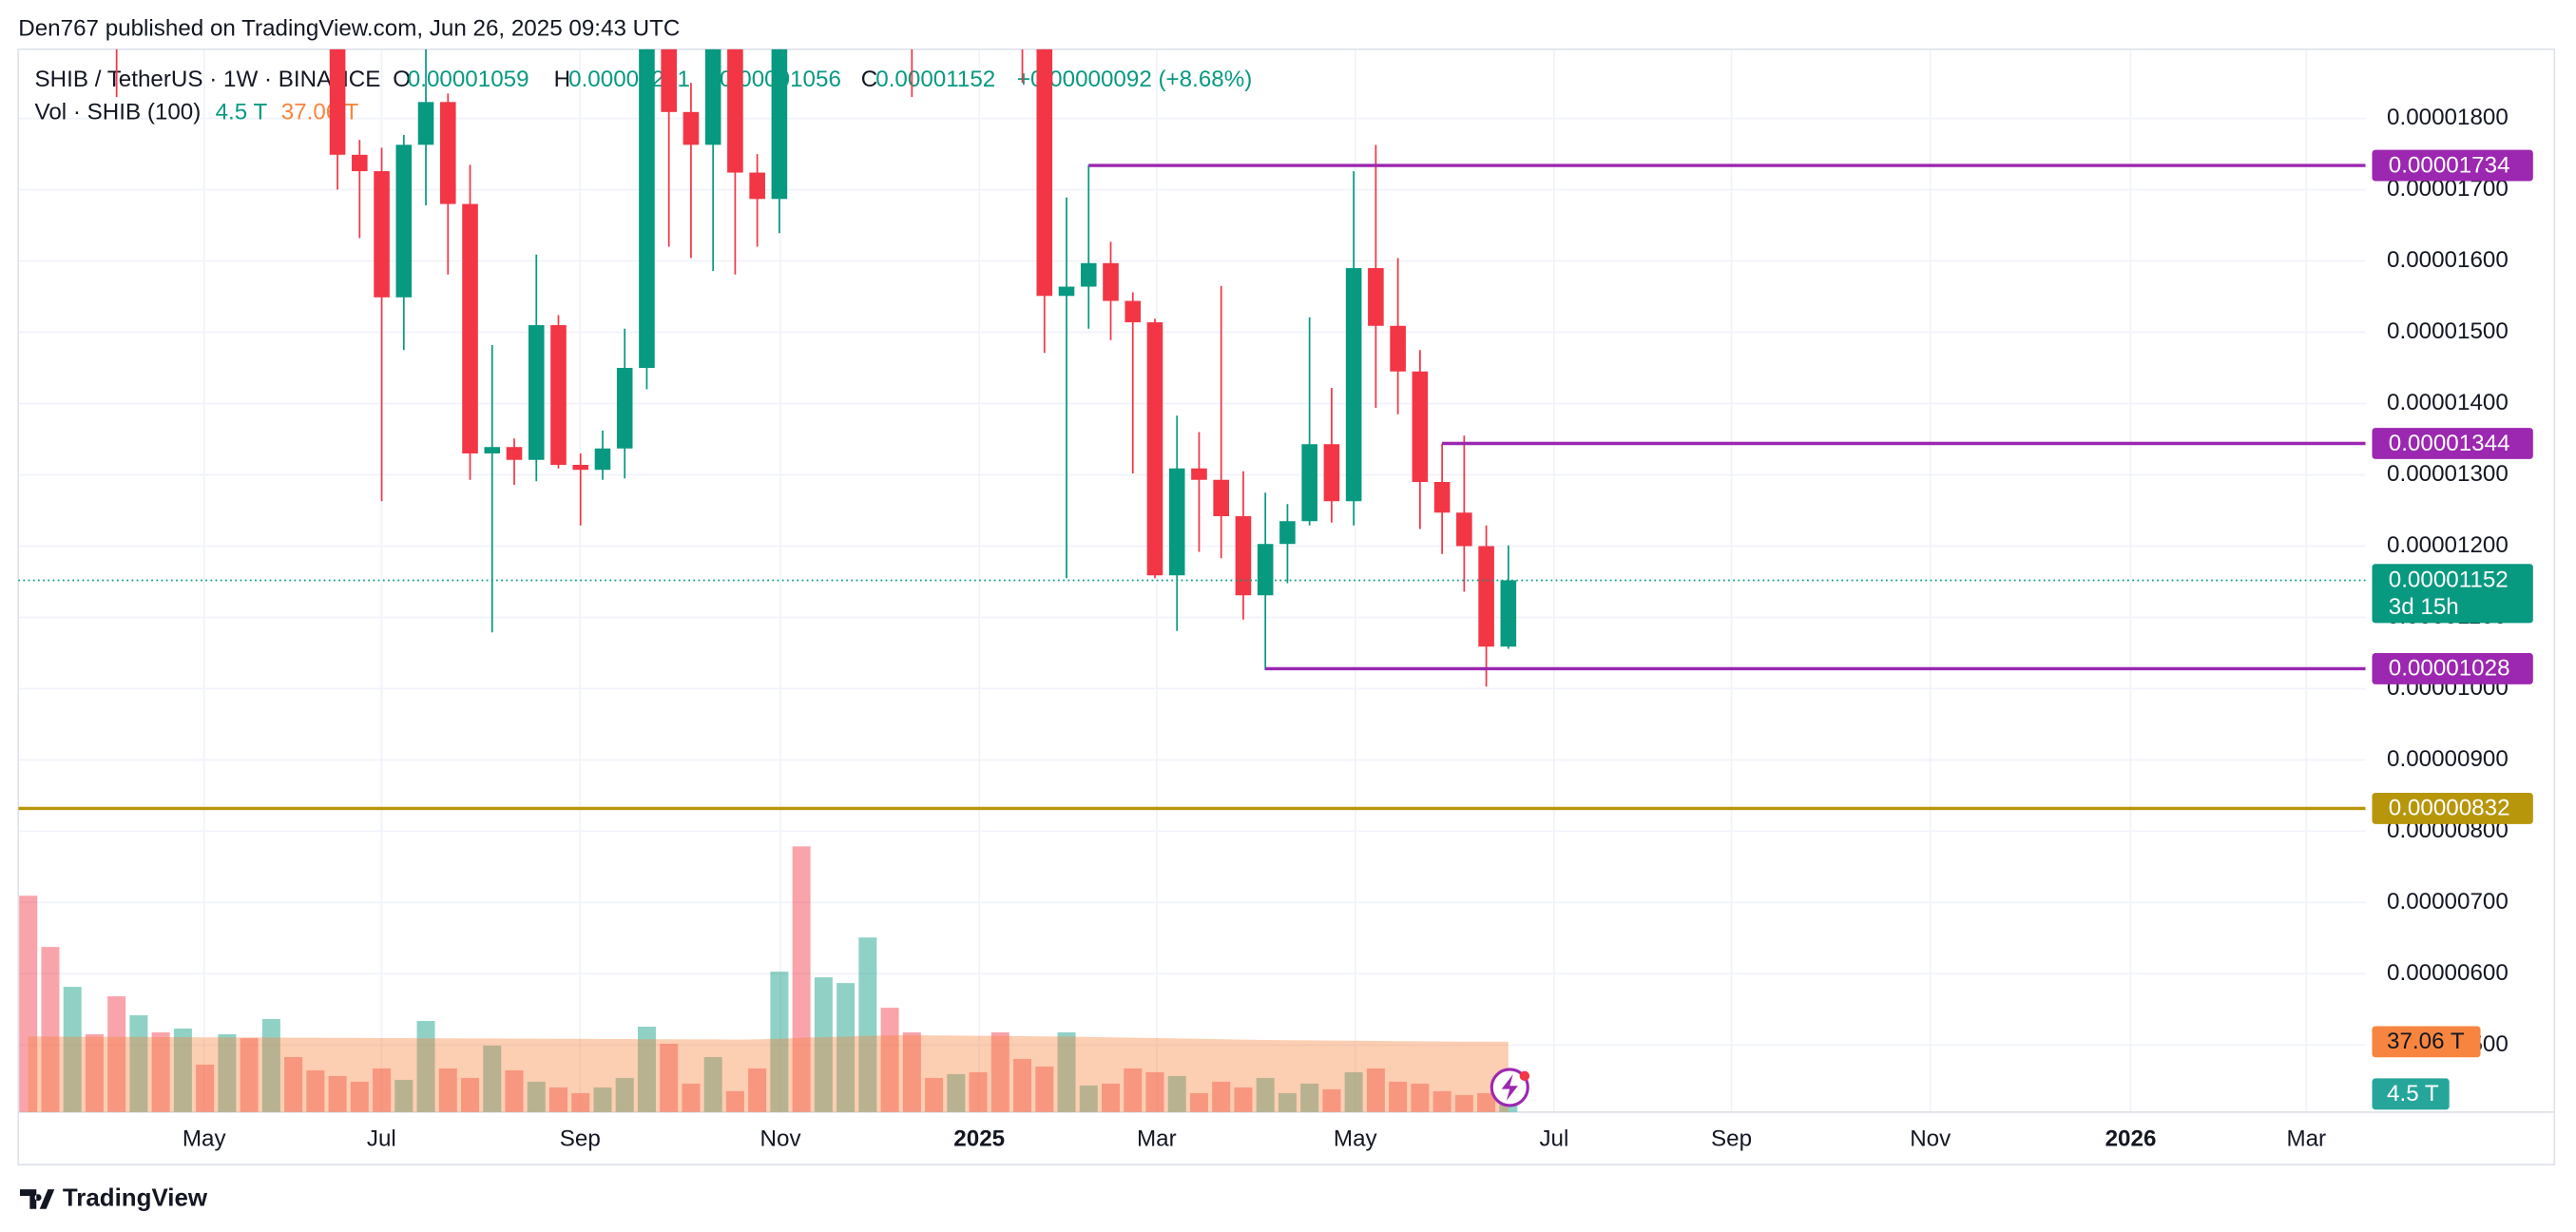 The height and width of the screenshot is (1232, 2576). What do you see at coordinates (119, 112) in the screenshot?
I see `volume-legend: Vol · SHIB (100)` at bounding box center [119, 112].